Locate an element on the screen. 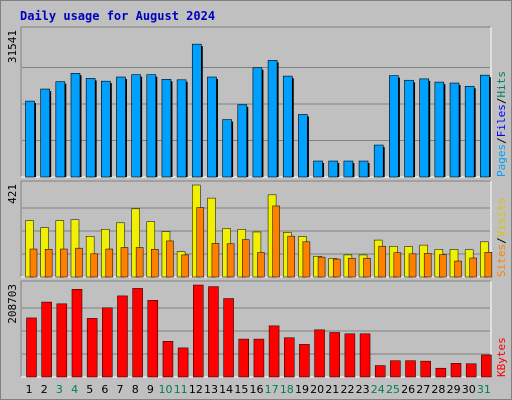  day-label: 26 is located at coordinates (408, 389).